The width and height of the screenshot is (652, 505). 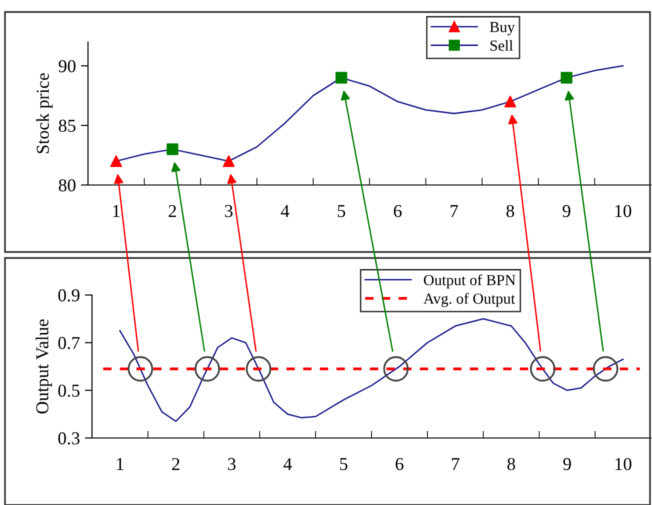 I want to click on legend-label: Output of BPN, so click(x=470, y=281).